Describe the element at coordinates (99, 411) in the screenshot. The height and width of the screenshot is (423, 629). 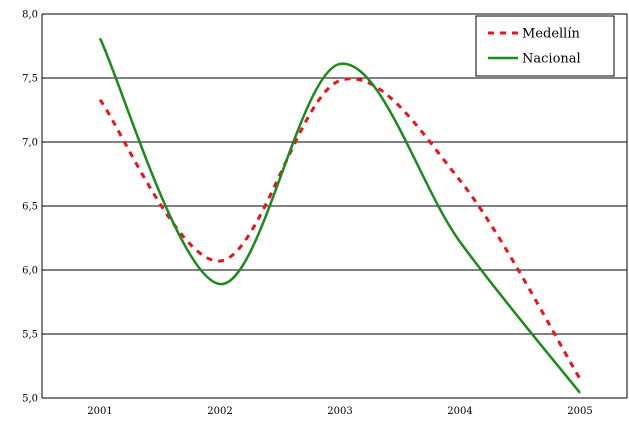
I see `x-tick-label: 2001` at that location.